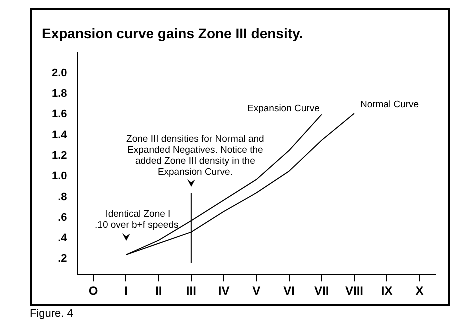 Image resolution: width=460 pixels, height=323 pixels. Describe the element at coordinates (195, 156) in the screenshot. I see `annotation: Zone III densities for Normal and Expanded Negatives. Notice the added Zone III density in the Expansion Curve.` at that location.